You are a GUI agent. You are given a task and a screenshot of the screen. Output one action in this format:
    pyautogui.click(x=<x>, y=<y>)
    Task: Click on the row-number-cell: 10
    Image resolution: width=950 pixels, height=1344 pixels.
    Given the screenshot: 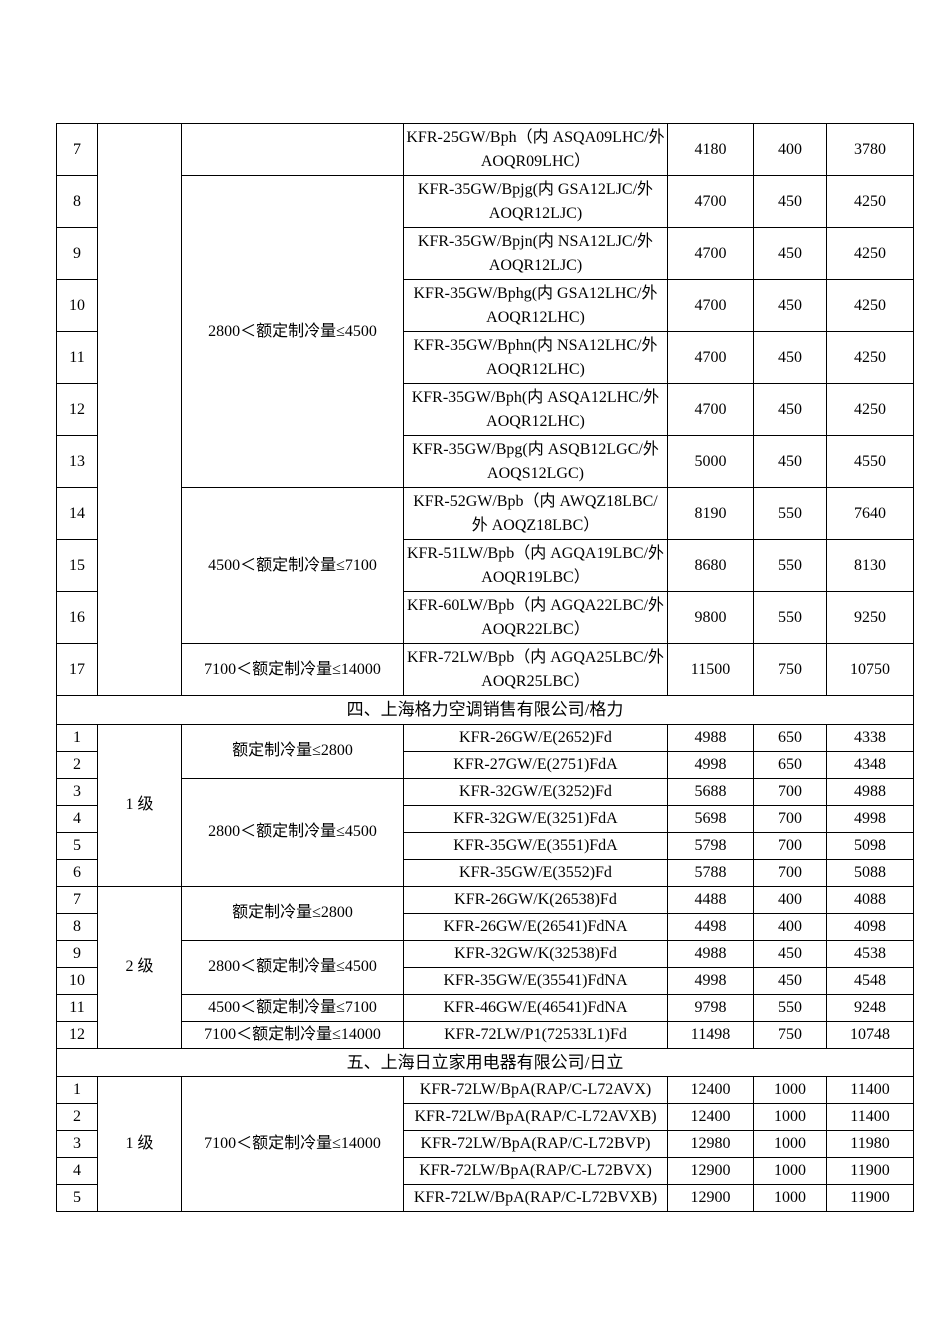 What is the action you would take?
    pyautogui.click(x=77, y=305)
    